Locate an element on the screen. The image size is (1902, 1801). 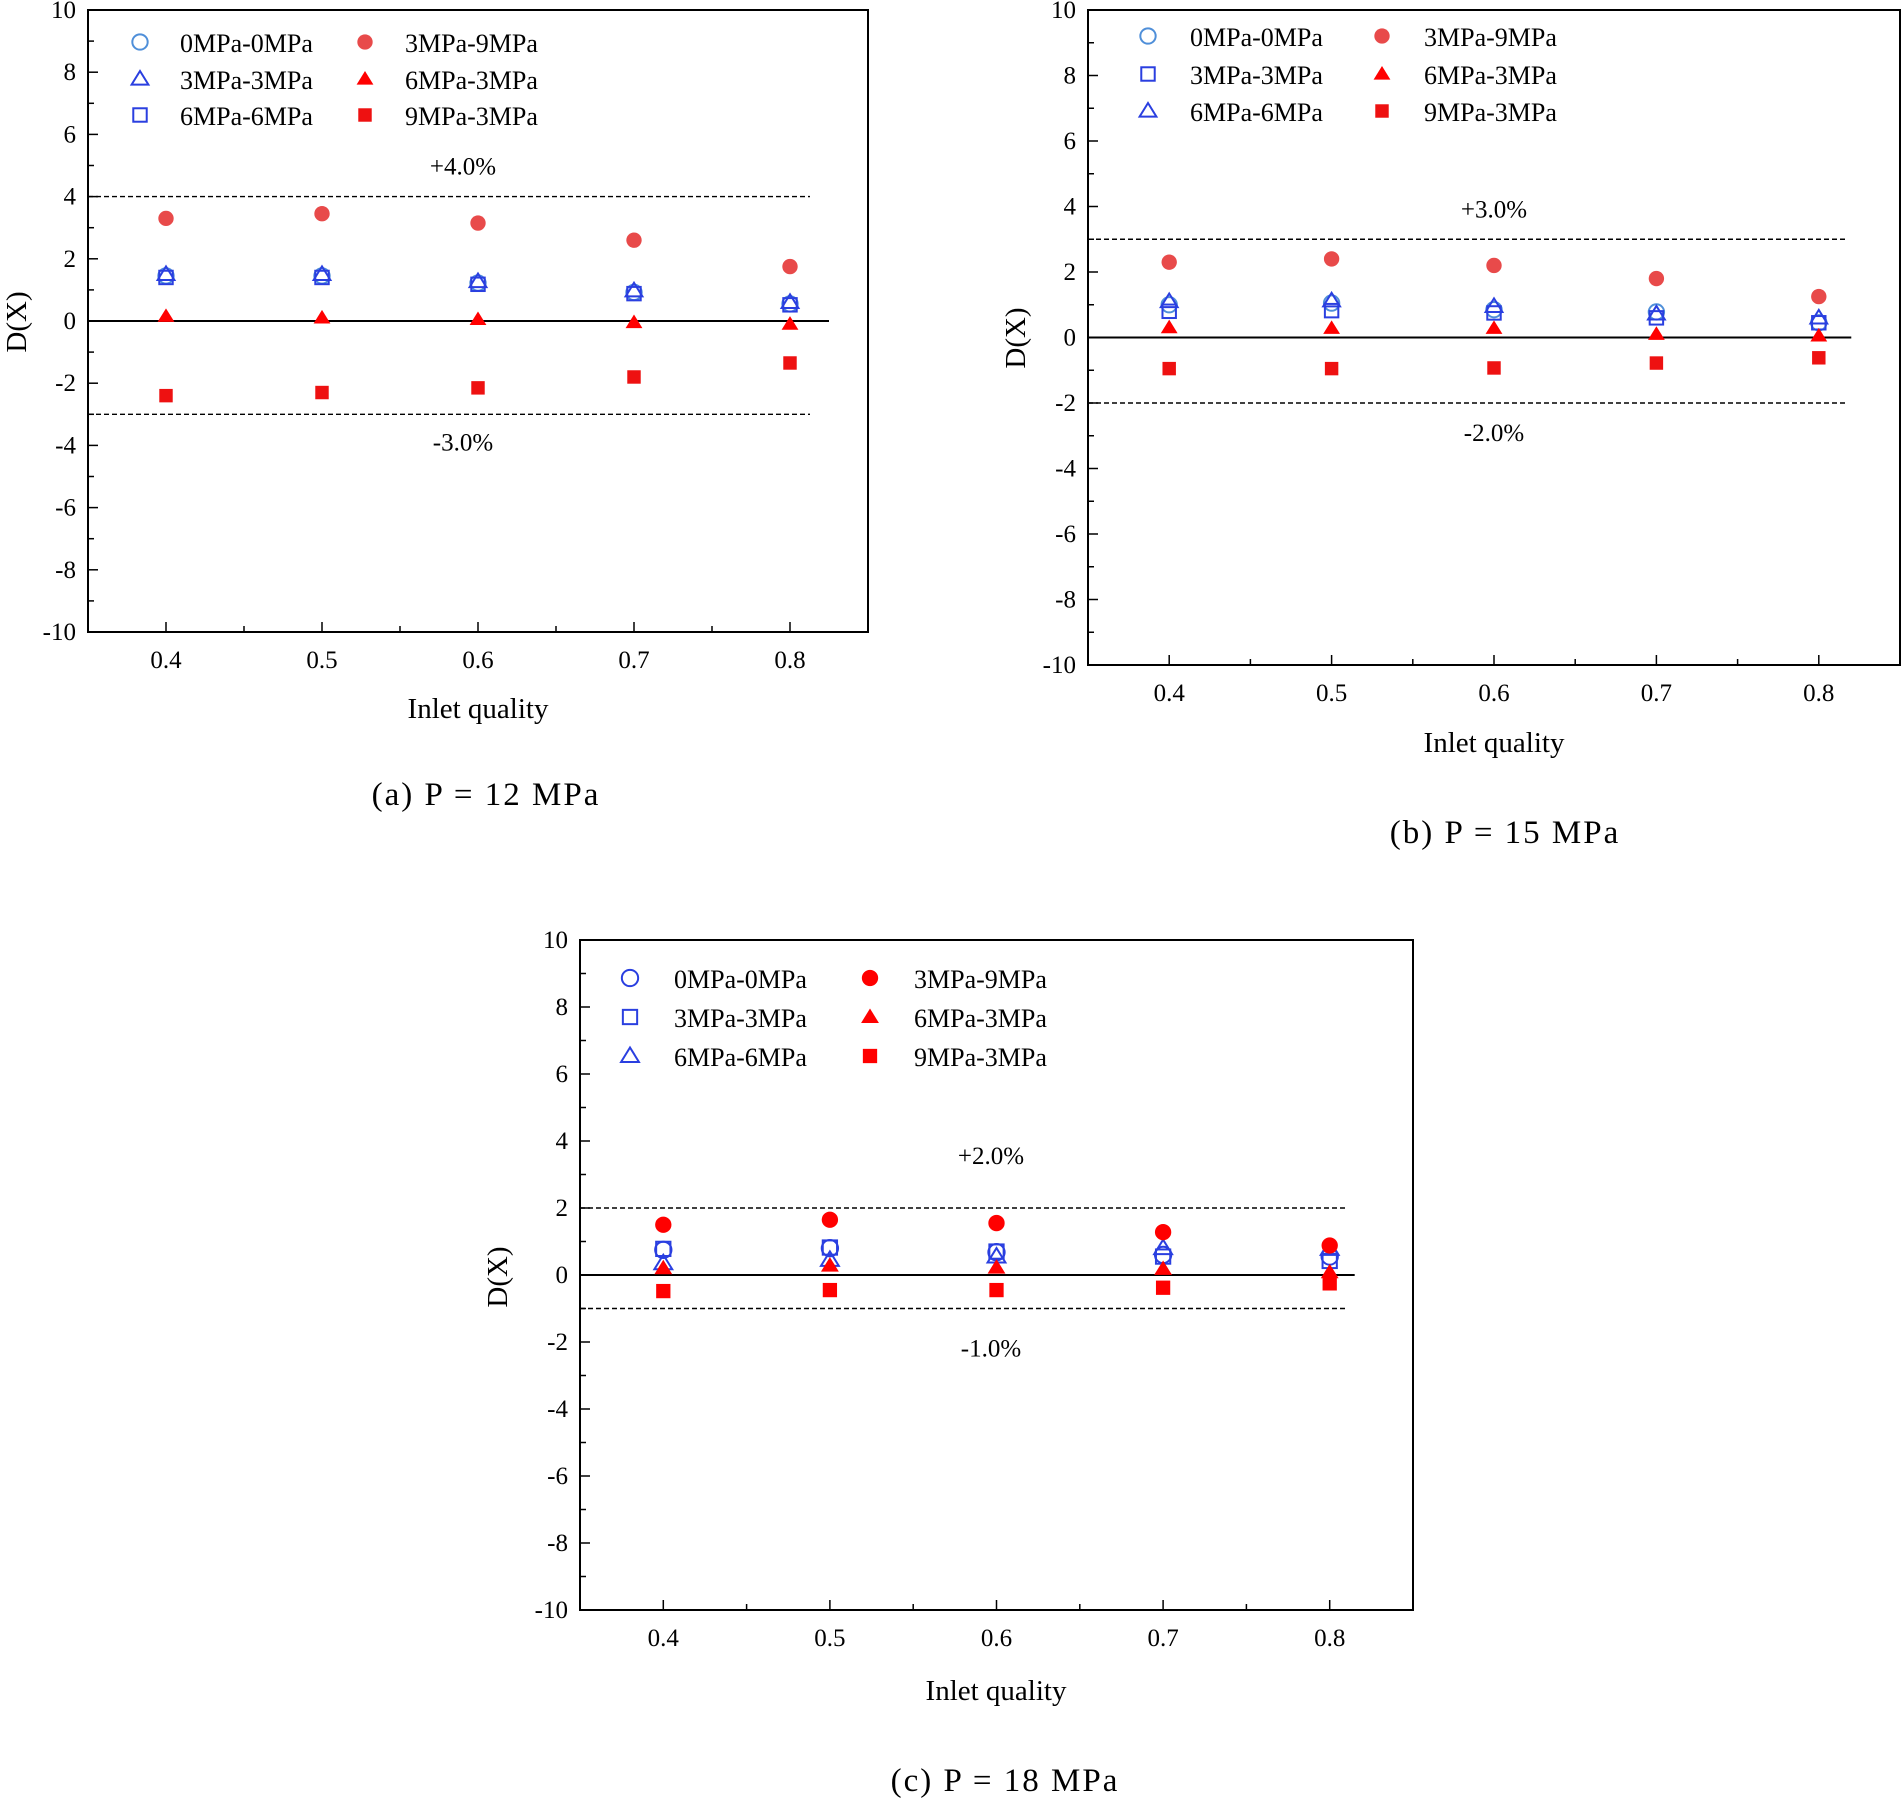
series-3MPa-3MPa is located at coordinates (478, 286).